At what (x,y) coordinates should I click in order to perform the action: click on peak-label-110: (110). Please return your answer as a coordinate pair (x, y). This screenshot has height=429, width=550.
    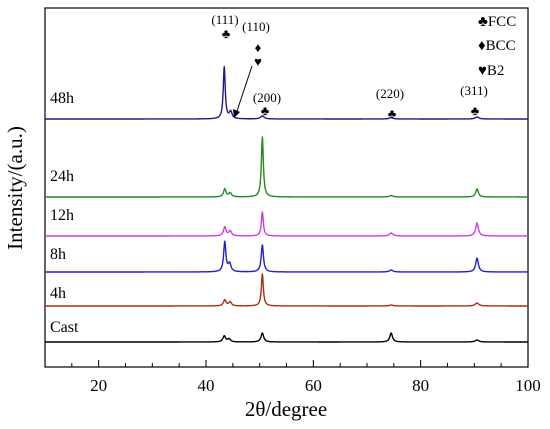
    Looking at the image, I should click on (256, 26).